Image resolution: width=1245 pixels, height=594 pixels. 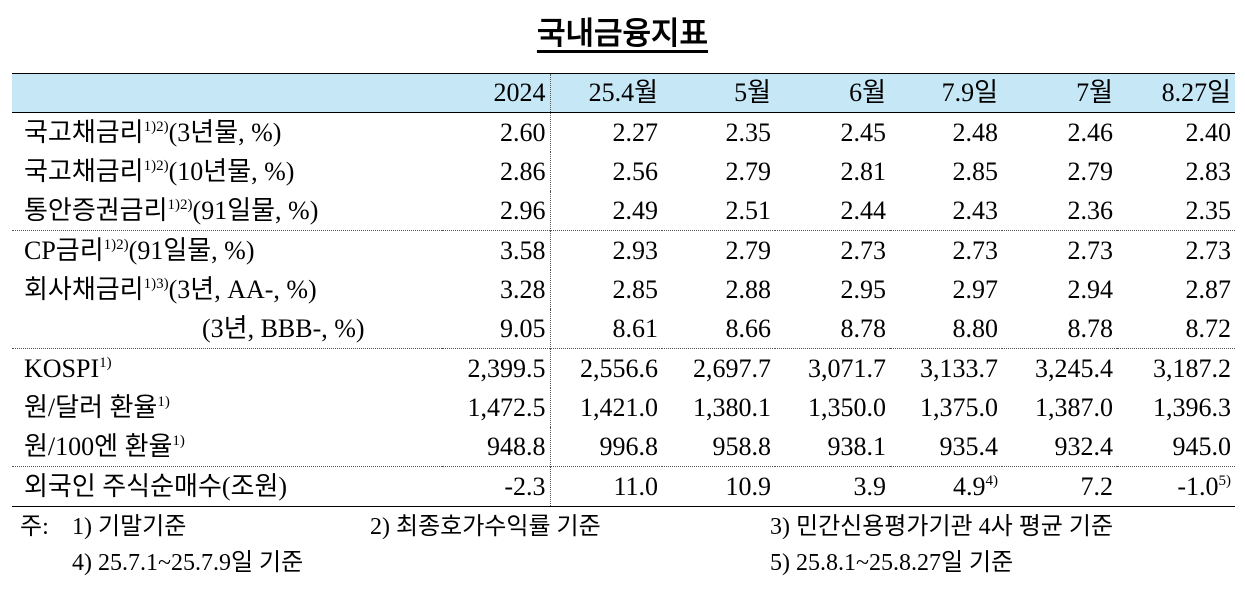 What do you see at coordinates (946, 368) in the screenshot?
I see `value-cell: 3,133.7` at bounding box center [946, 368].